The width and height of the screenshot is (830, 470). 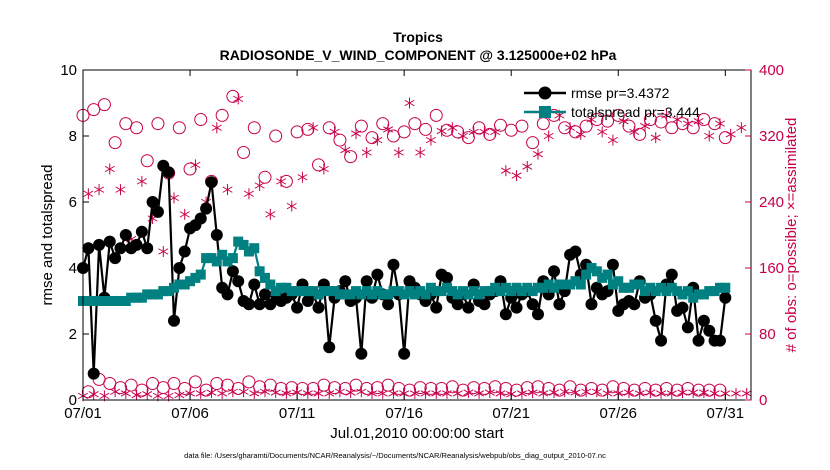 I want to click on y-tick-label-left: 6, so click(x=73, y=202).